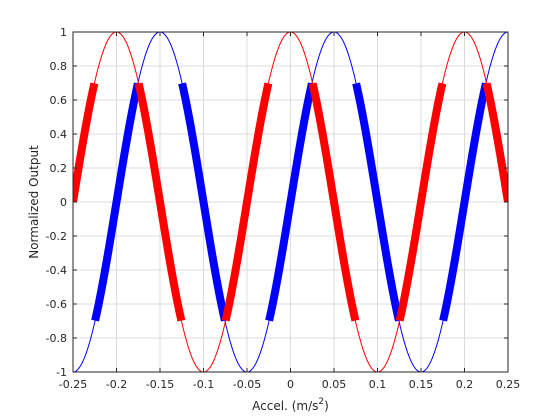 Image resolution: width=560 pixels, height=420 pixels. I want to click on x-tick-label: -0.05, so click(247, 384).